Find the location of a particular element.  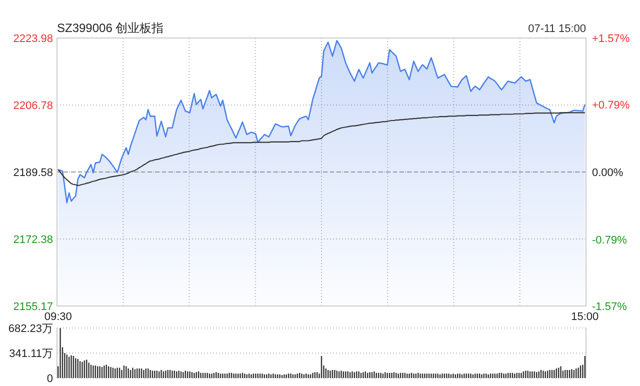

y-tick-label: 2172.38 is located at coordinates (33, 240).